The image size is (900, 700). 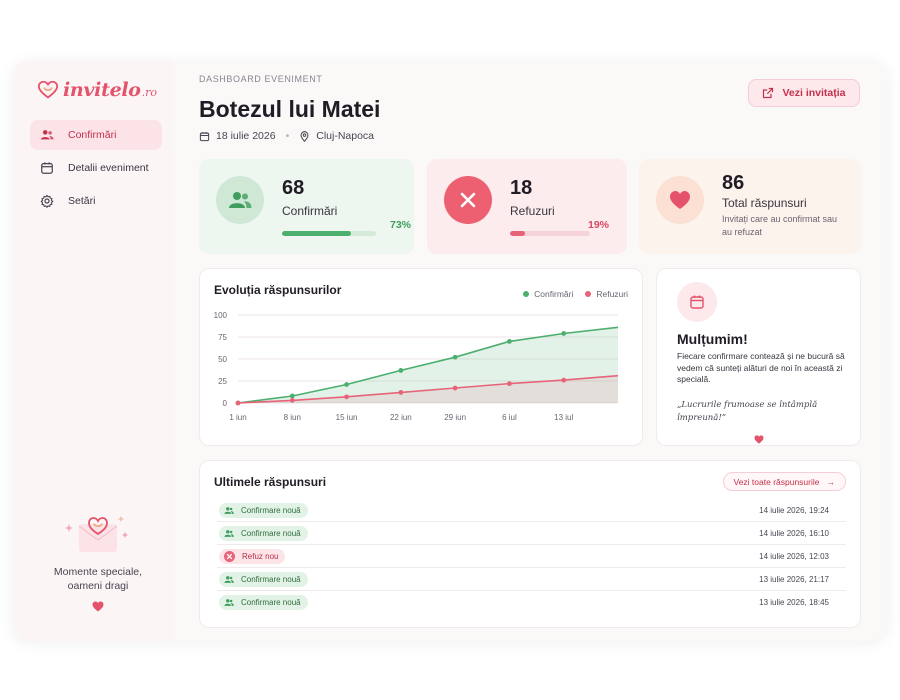 I want to click on confirmed-count: 68, so click(x=293, y=188).